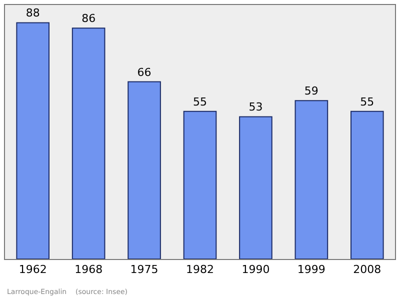 This screenshot has width=400, height=299. I want to click on x-tick-label: 1975, so click(144, 269).